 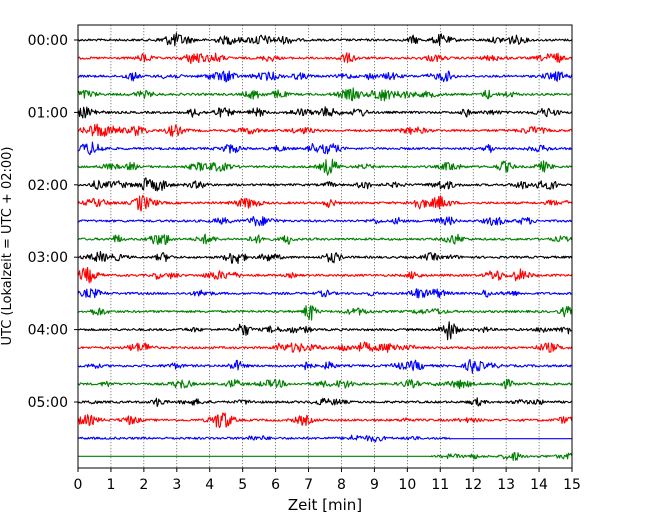 I want to click on y-tick-label-0500: 05:00, so click(x=48, y=403).